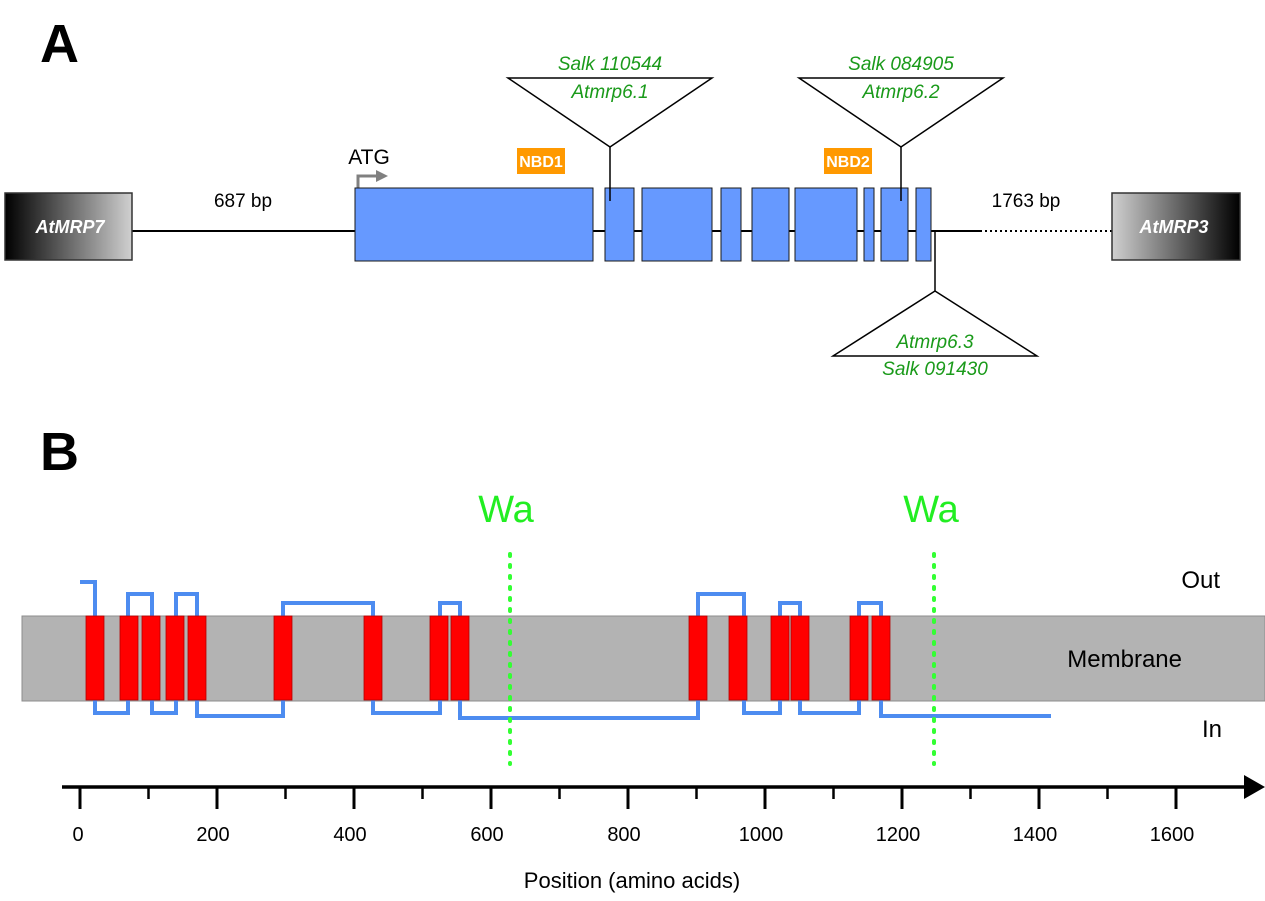  What do you see at coordinates (610, 127) in the screenshot?
I see `insertion-triangle-1: Salk 110544 Atmrp6.1` at bounding box center [610, 127].